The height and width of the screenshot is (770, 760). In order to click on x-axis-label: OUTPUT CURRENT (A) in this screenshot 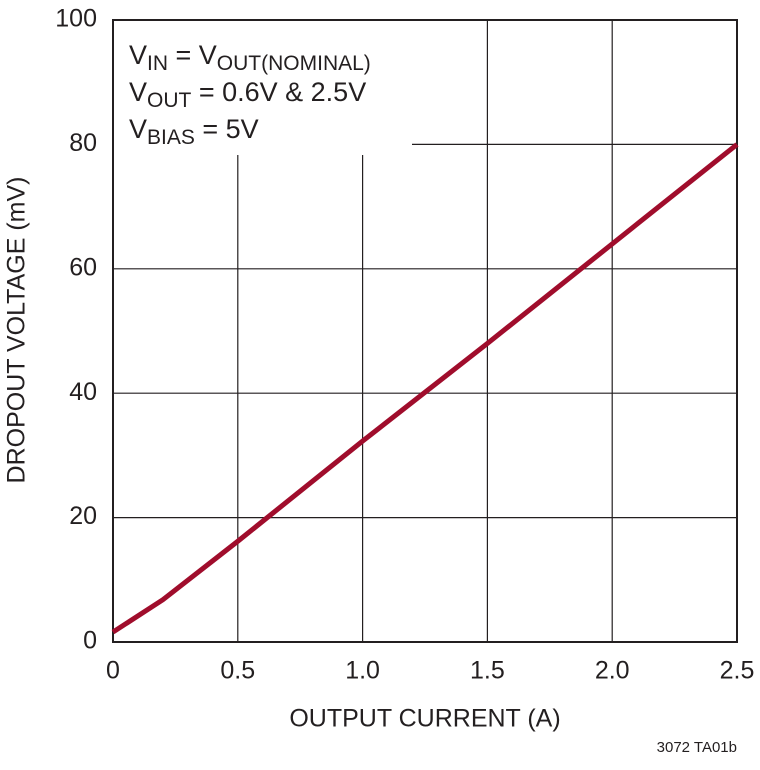, I will do `click(424, 719)`.